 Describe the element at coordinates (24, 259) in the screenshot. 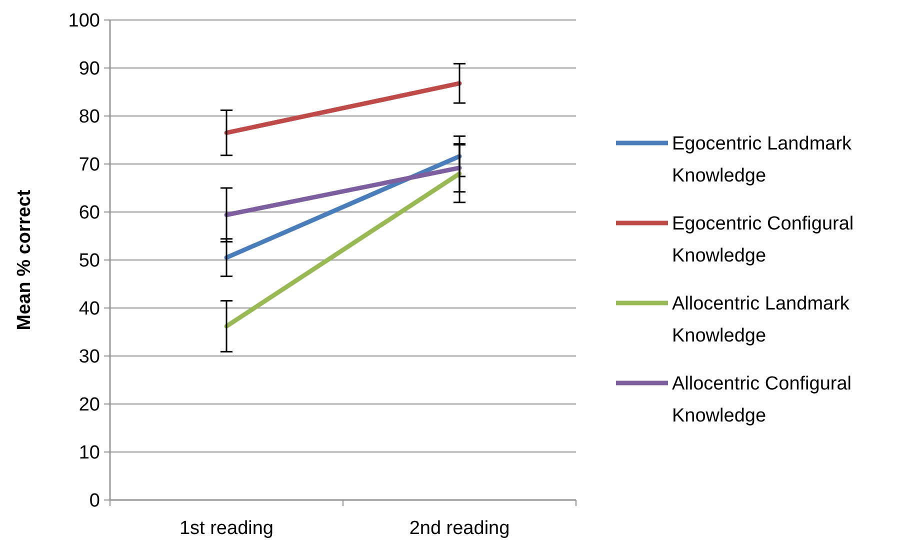

I see `y-axis-title: Mean % correct` at that location.